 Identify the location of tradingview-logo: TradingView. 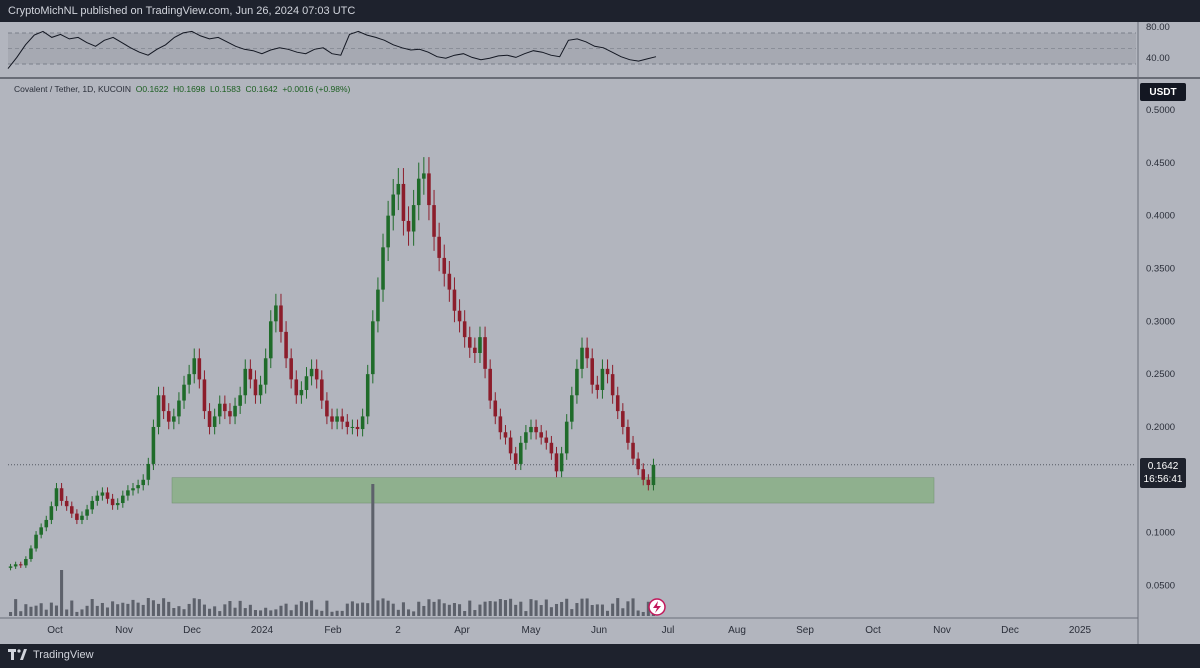
(51, 655).